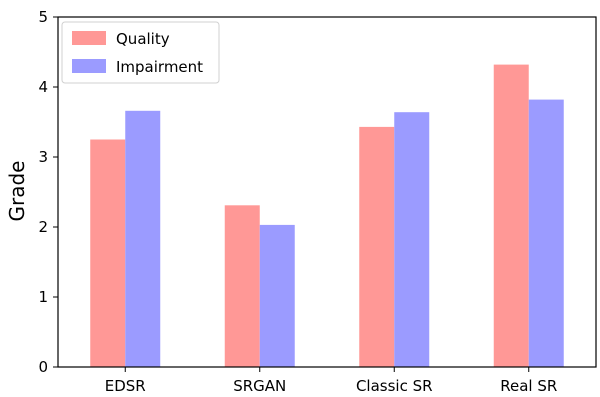  I want to click on bar-impairment-real-sr, so click(546, 233).